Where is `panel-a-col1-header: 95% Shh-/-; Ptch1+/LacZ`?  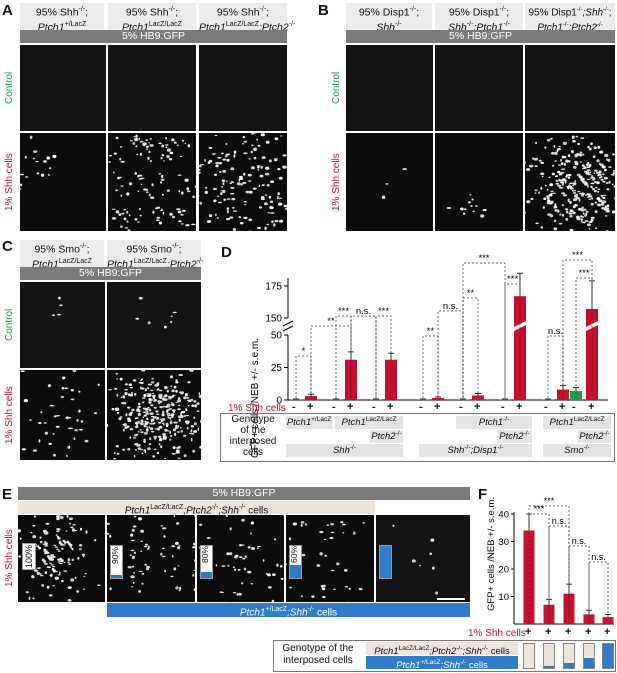 panel-a-col1-header: 95% Shh-/-; Ptch1+/LacZ is located at coordinates (62, 18).